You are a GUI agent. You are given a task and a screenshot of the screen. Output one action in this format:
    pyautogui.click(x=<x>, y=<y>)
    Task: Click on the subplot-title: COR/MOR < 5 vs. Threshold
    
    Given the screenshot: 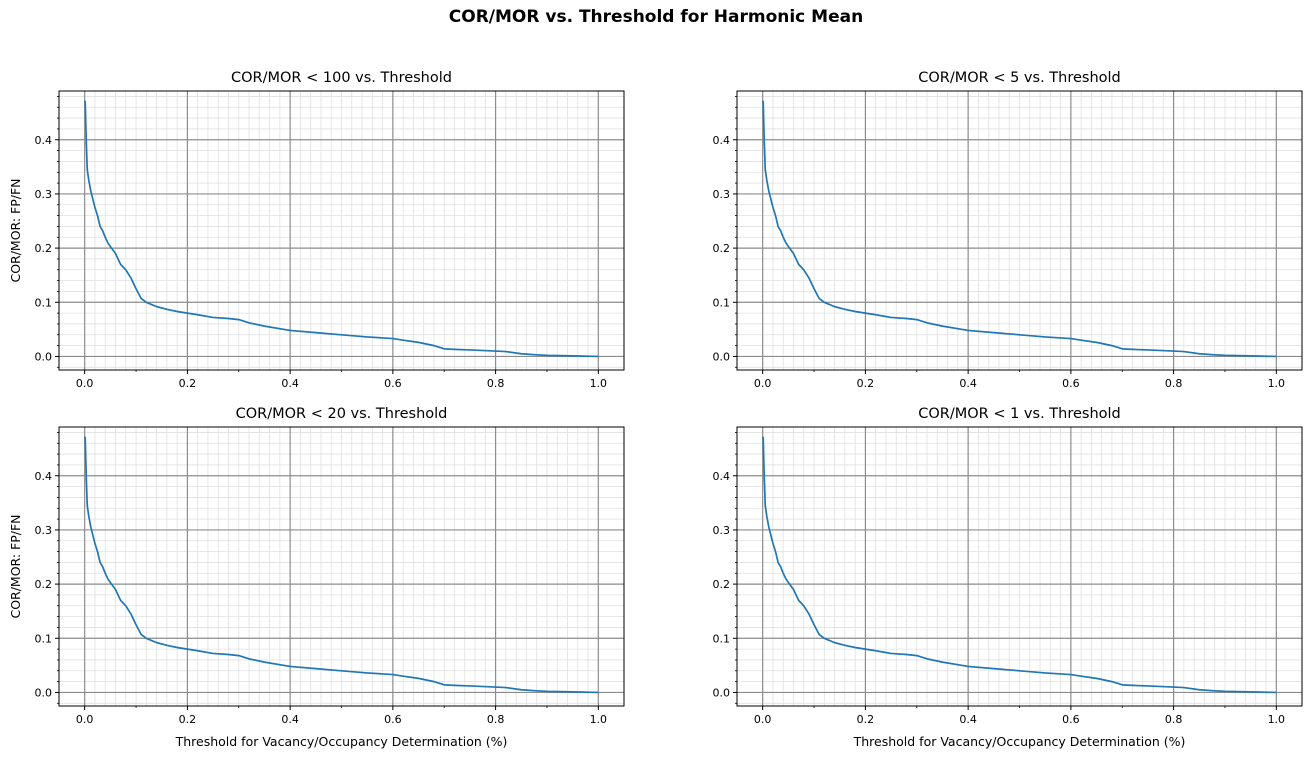 What is the action you would take?
    pyautogui.click(x=1019, y=78)
    